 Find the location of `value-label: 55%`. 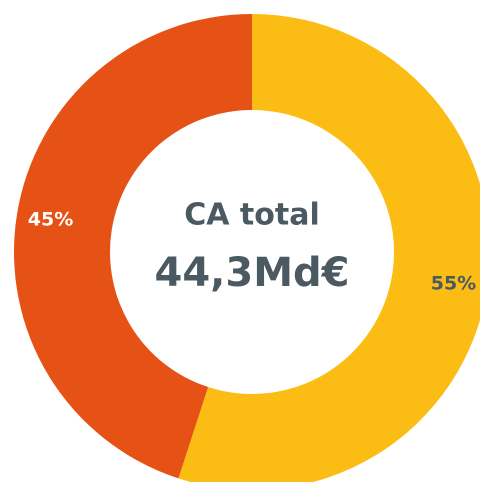

value-label: 55% is located at coordinates (453, 283).